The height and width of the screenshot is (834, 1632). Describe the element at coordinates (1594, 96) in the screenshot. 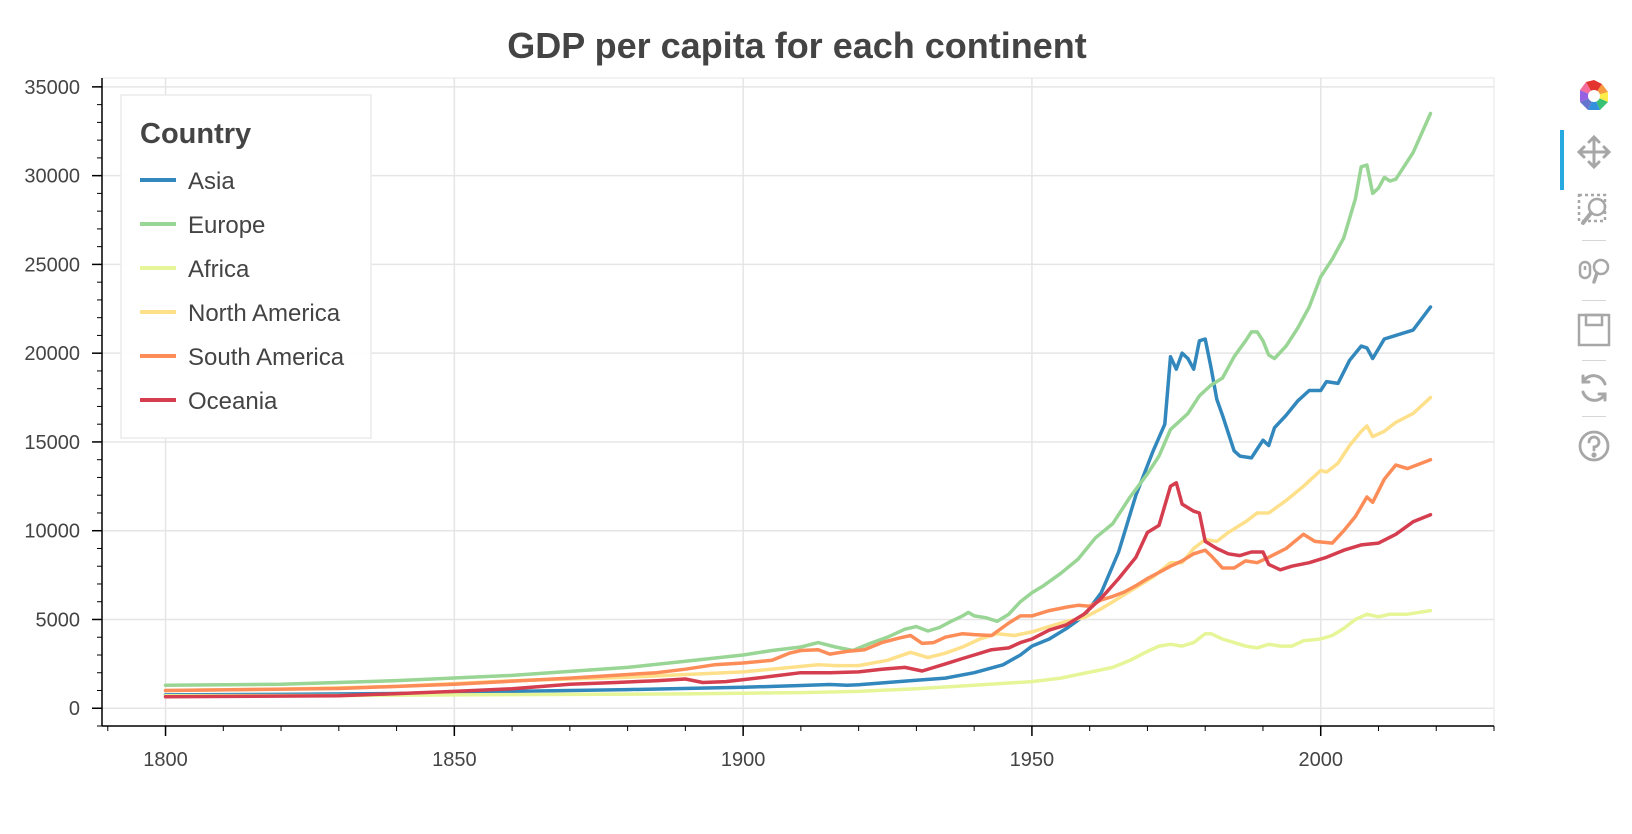

I see `bokeh-logo-icon` at that location.